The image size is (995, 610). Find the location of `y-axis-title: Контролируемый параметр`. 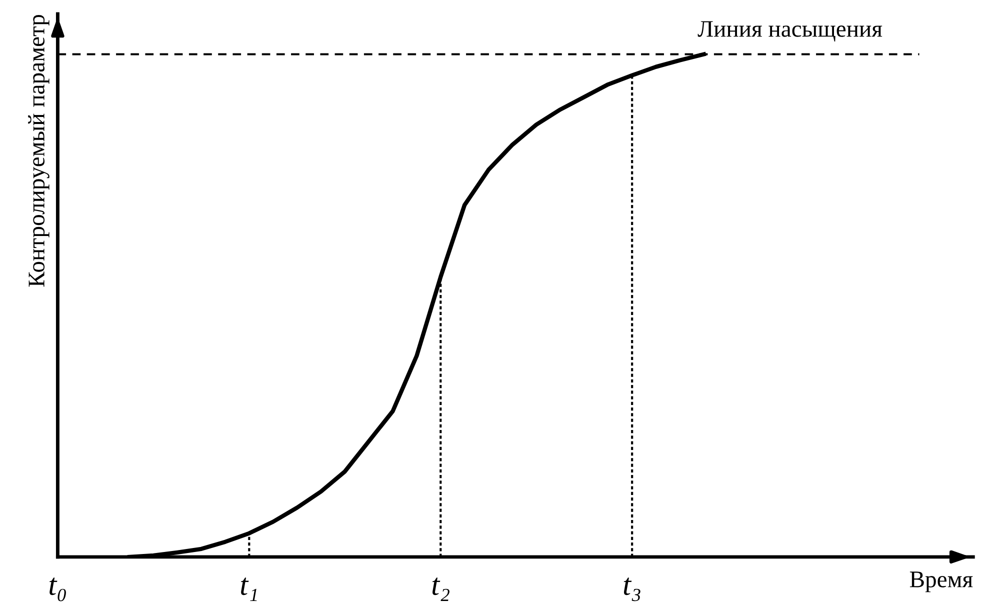

y-axis-title: Контролируемый параметр is located at coordinates (39, 150).